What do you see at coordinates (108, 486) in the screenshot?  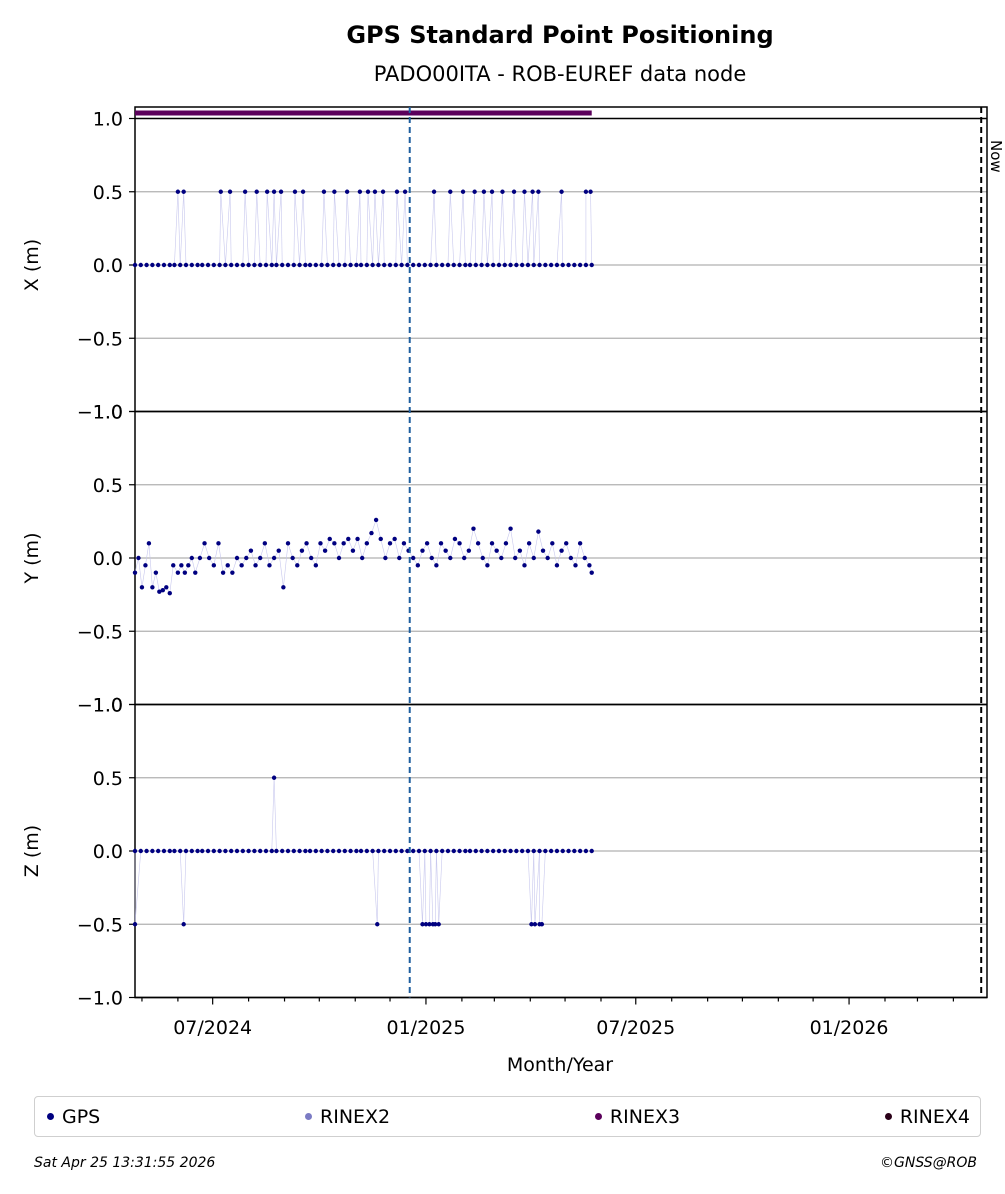 I see `y-tick-label: 0.5` at bounding box center [108, 486].